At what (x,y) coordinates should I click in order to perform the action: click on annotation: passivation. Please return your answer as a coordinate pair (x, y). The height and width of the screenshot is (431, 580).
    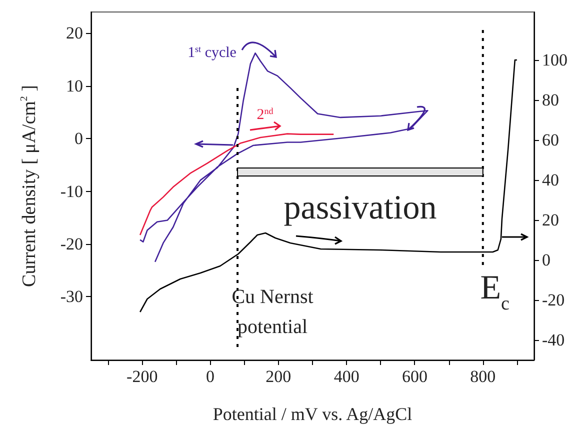
    Looking at the image, I should click on (360, 208).